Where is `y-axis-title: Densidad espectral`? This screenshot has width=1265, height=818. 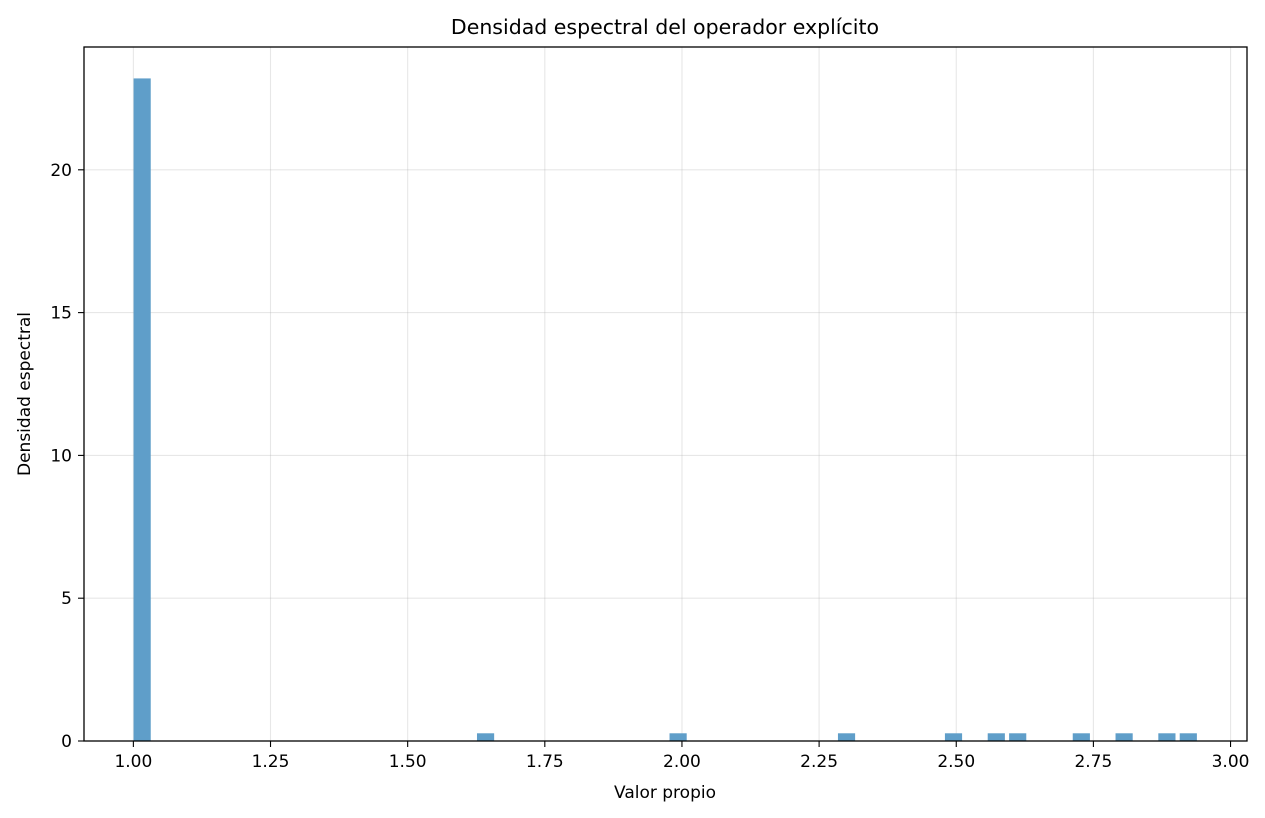 y-axis-title: Densidad espectral is located at coordinates (25, 394).